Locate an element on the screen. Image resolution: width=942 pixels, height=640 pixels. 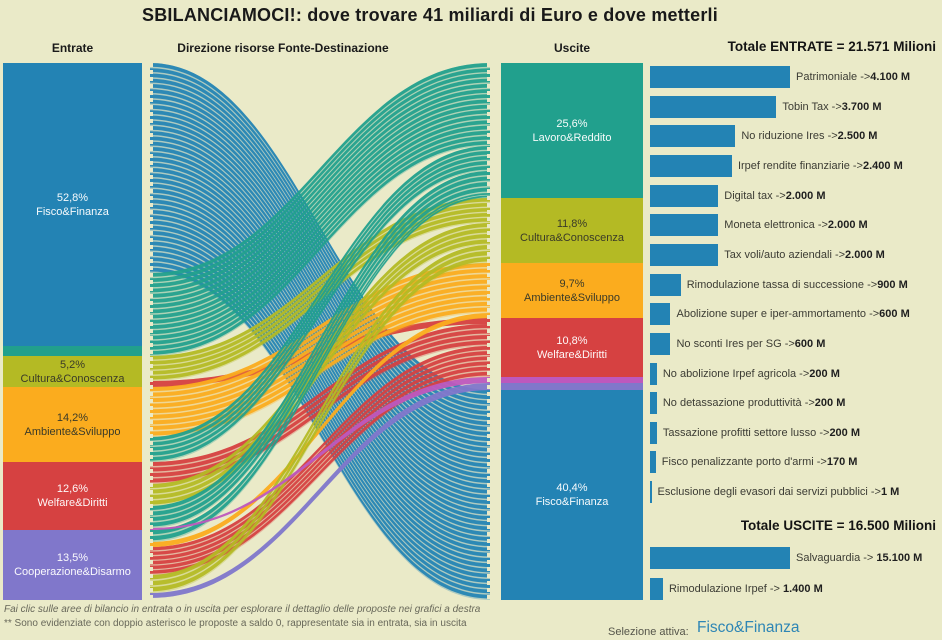
segment-pct: 14,2% is located at coordinates (72, 417).